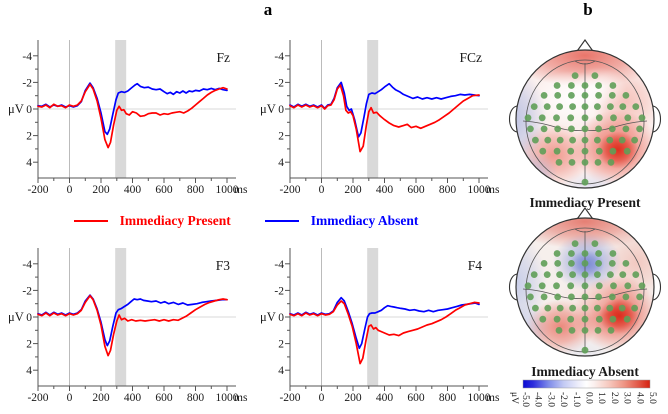 This screenshot has width=668, height=414. Describe the element at coordinates (585, 124) in the screenshot. I see `topomap-present: Immediacy Present` at that location.